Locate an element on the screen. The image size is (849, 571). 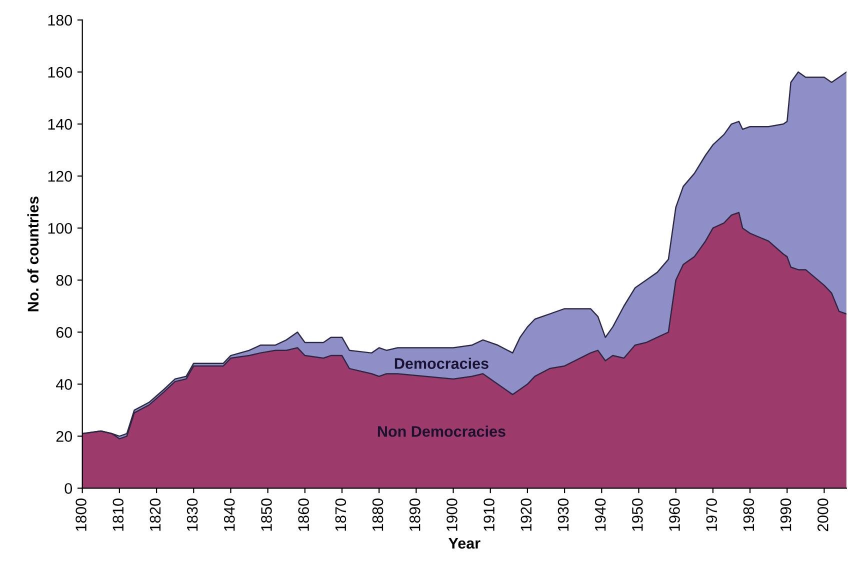
y-tick-label: 20 is located at coordinates (64, 436).